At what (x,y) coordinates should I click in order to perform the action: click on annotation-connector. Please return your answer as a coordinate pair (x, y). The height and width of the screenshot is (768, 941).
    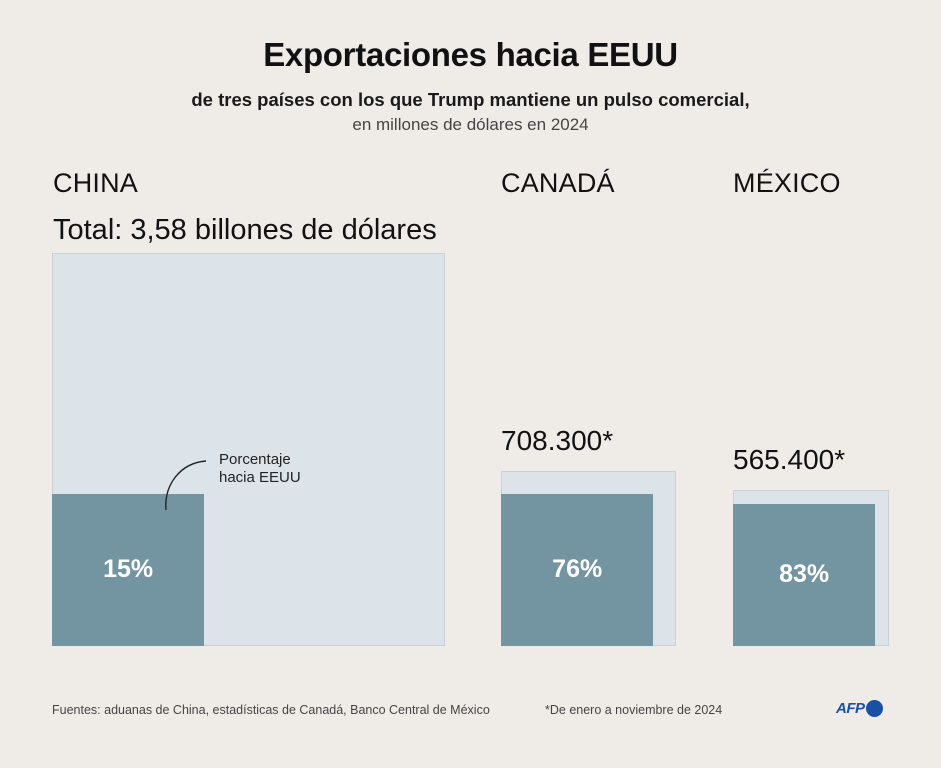
    Looking at the image, I should click on (186, 485).